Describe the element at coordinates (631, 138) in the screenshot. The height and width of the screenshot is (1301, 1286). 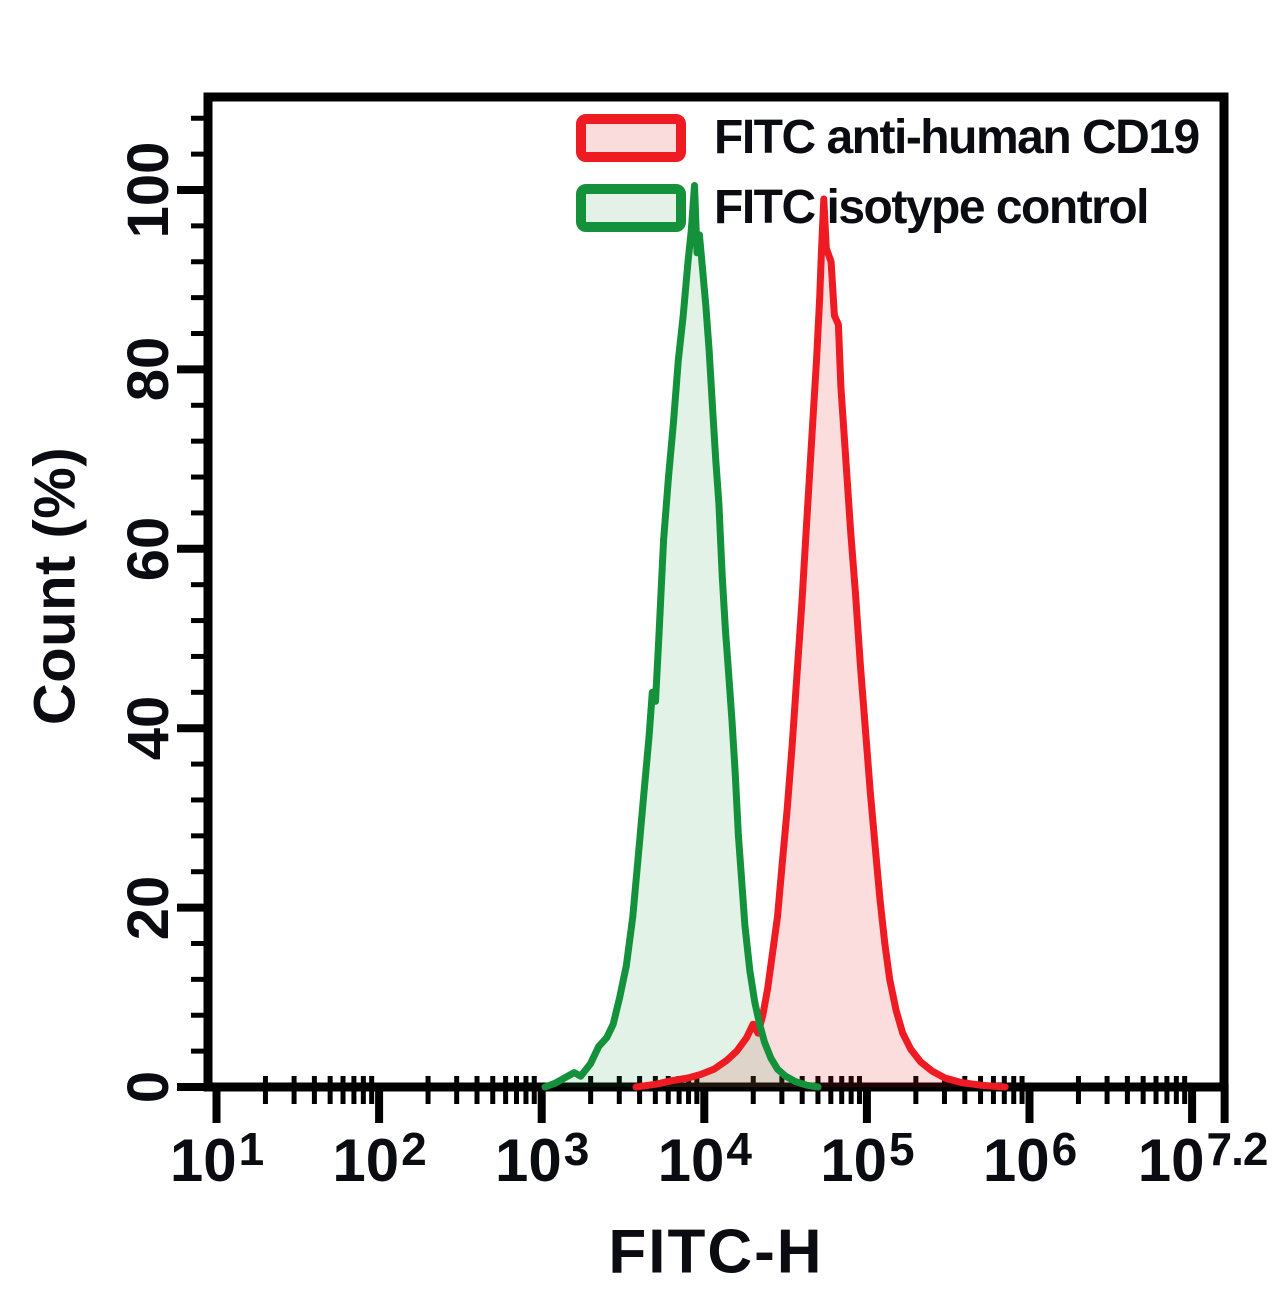
I see `legend-swatch-red` at that location.